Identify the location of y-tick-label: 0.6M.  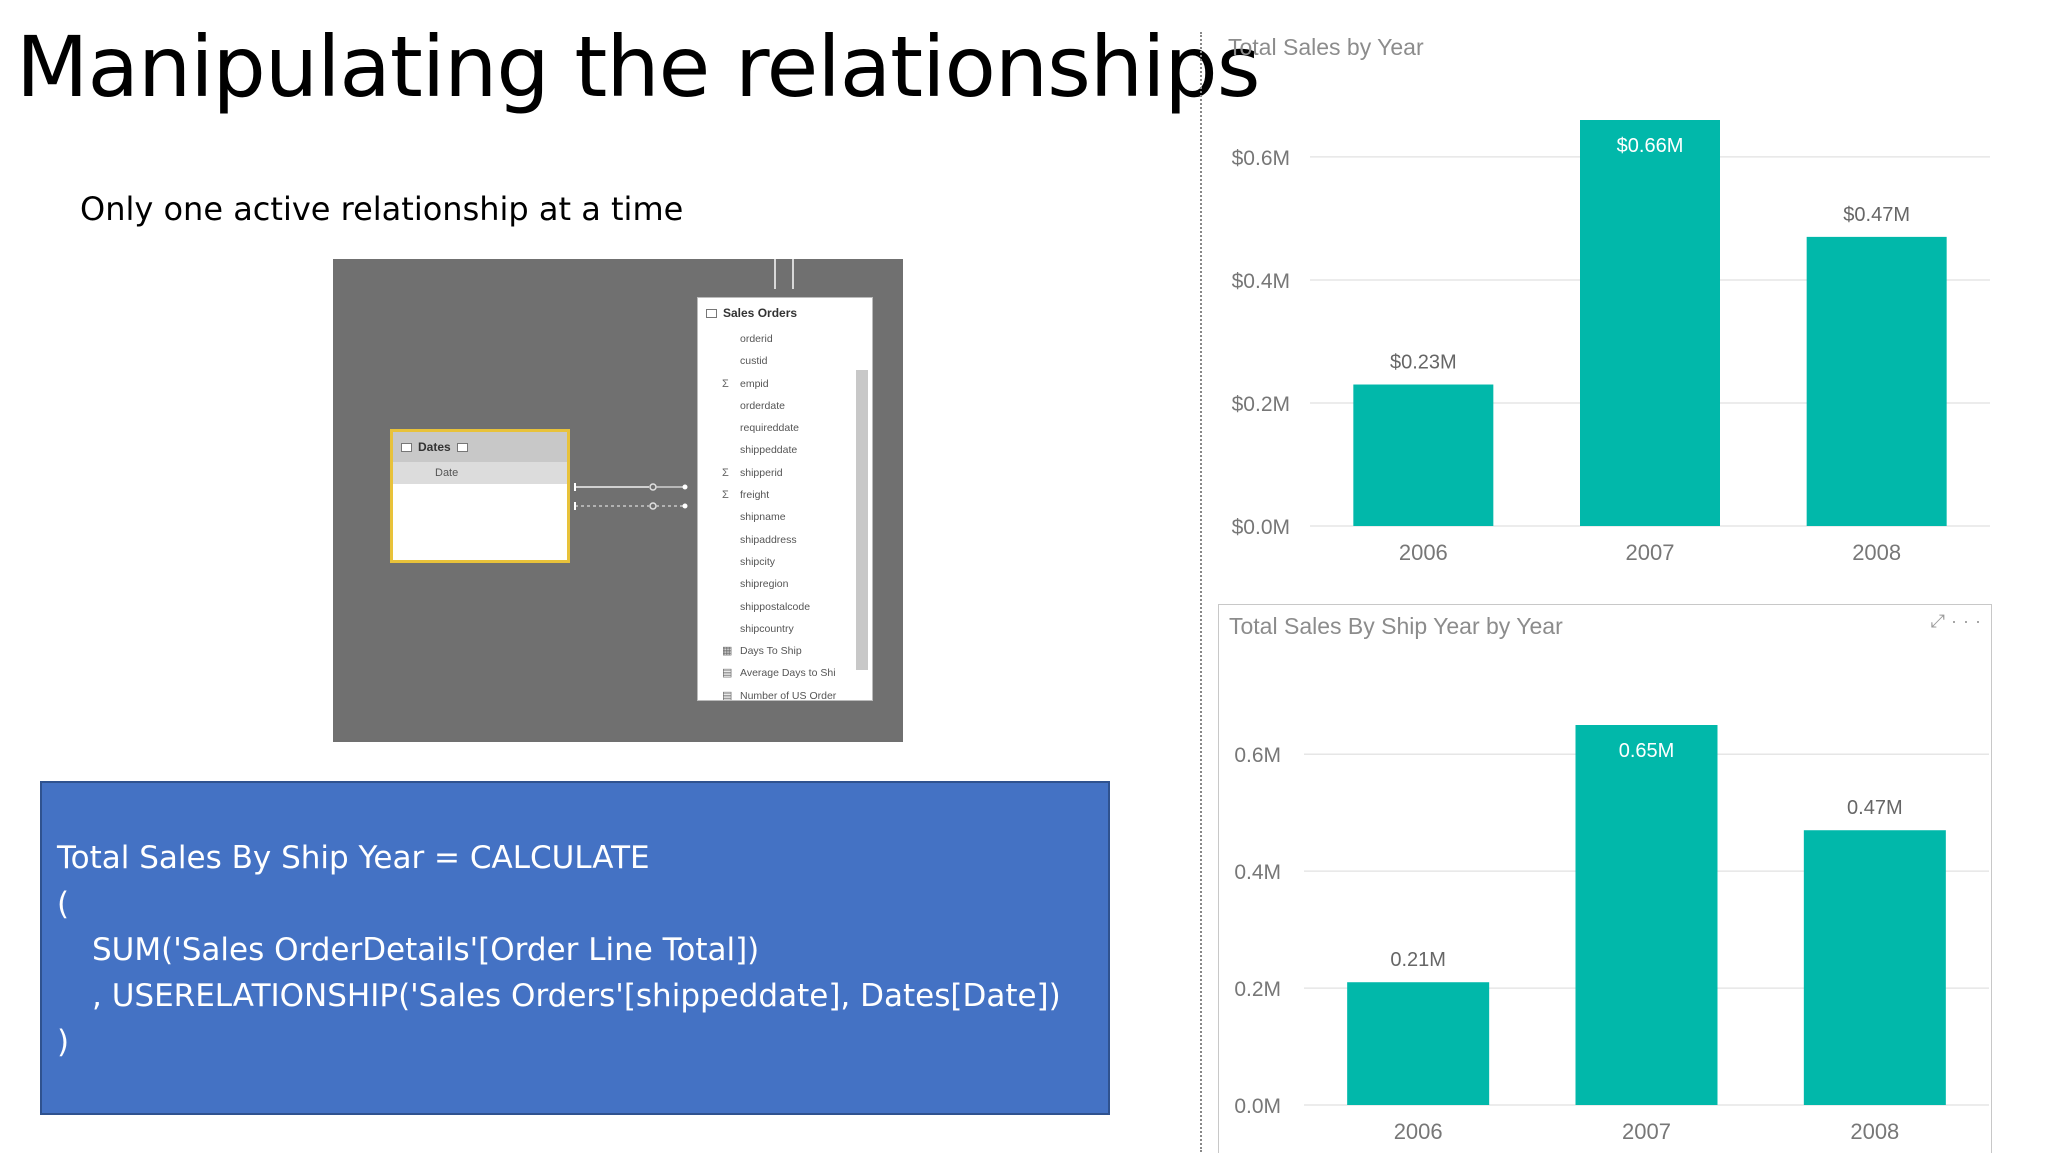
(1257, 755).